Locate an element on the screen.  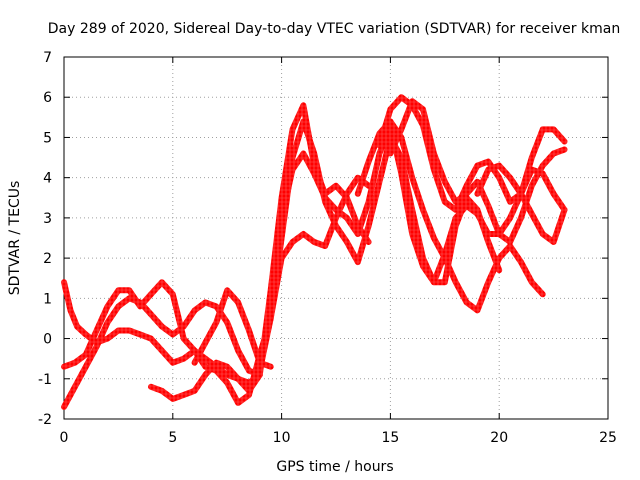
x-axis-label: GPS time / hours is located at coordinates (334, 467).